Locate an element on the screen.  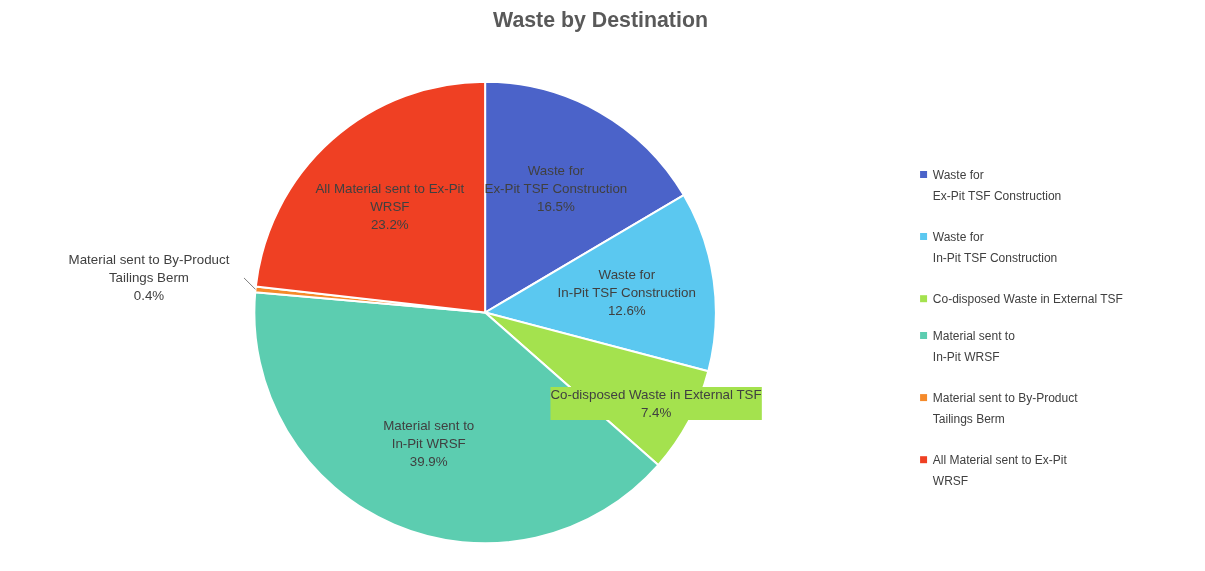
legend-label: Co-disposed Waste in External TSF is located at coordinates (1027, 298).